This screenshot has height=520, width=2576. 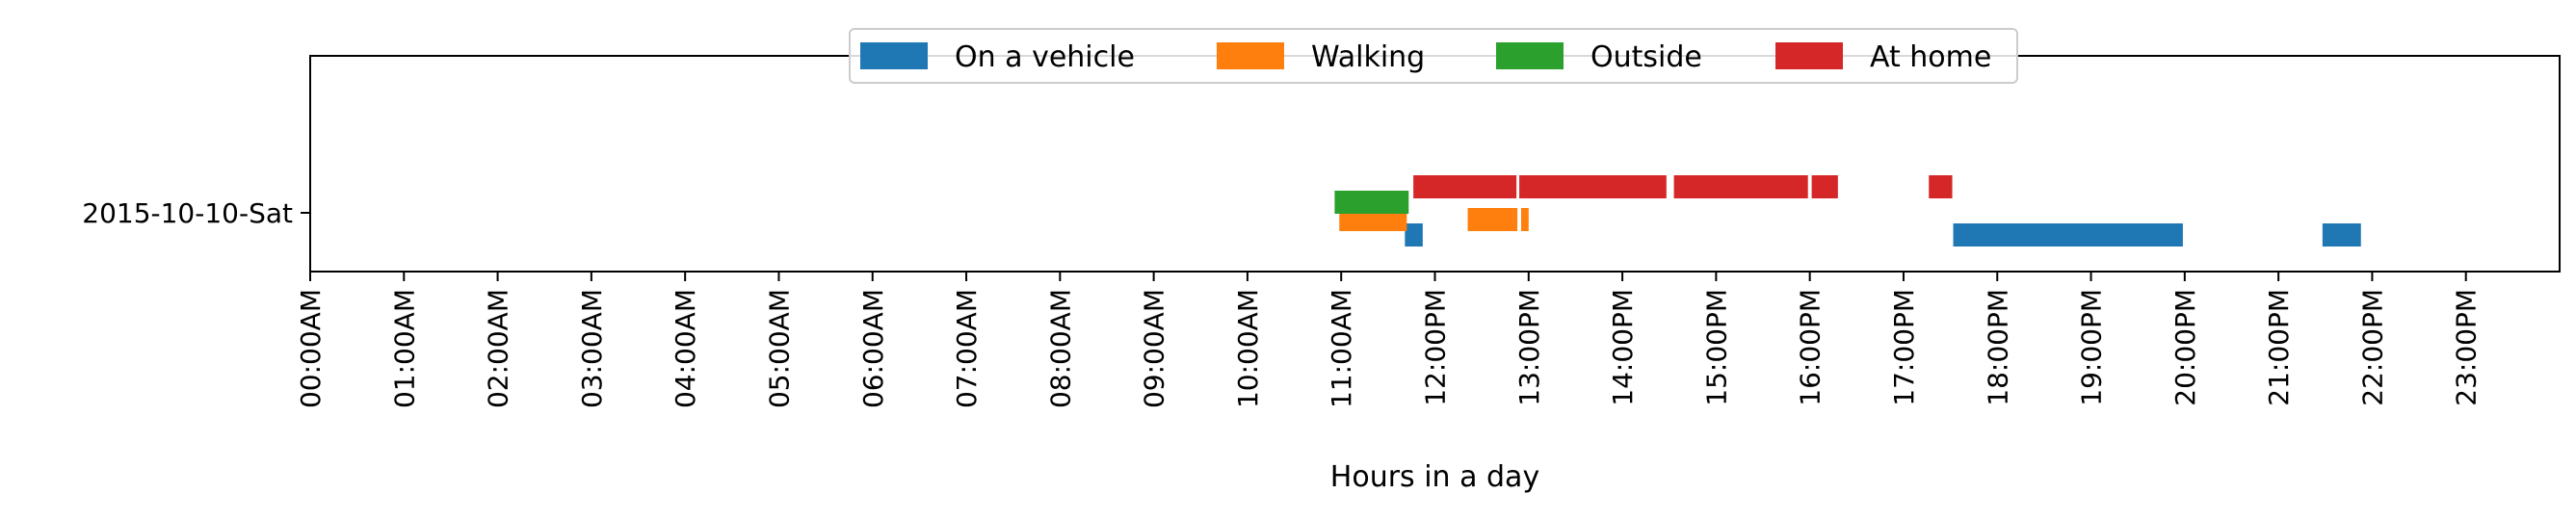 What do you see at coordinates (967, 348) in the screenshot?
I see `x-tick-label: 07:00AM` at bounding box center [967, 348].